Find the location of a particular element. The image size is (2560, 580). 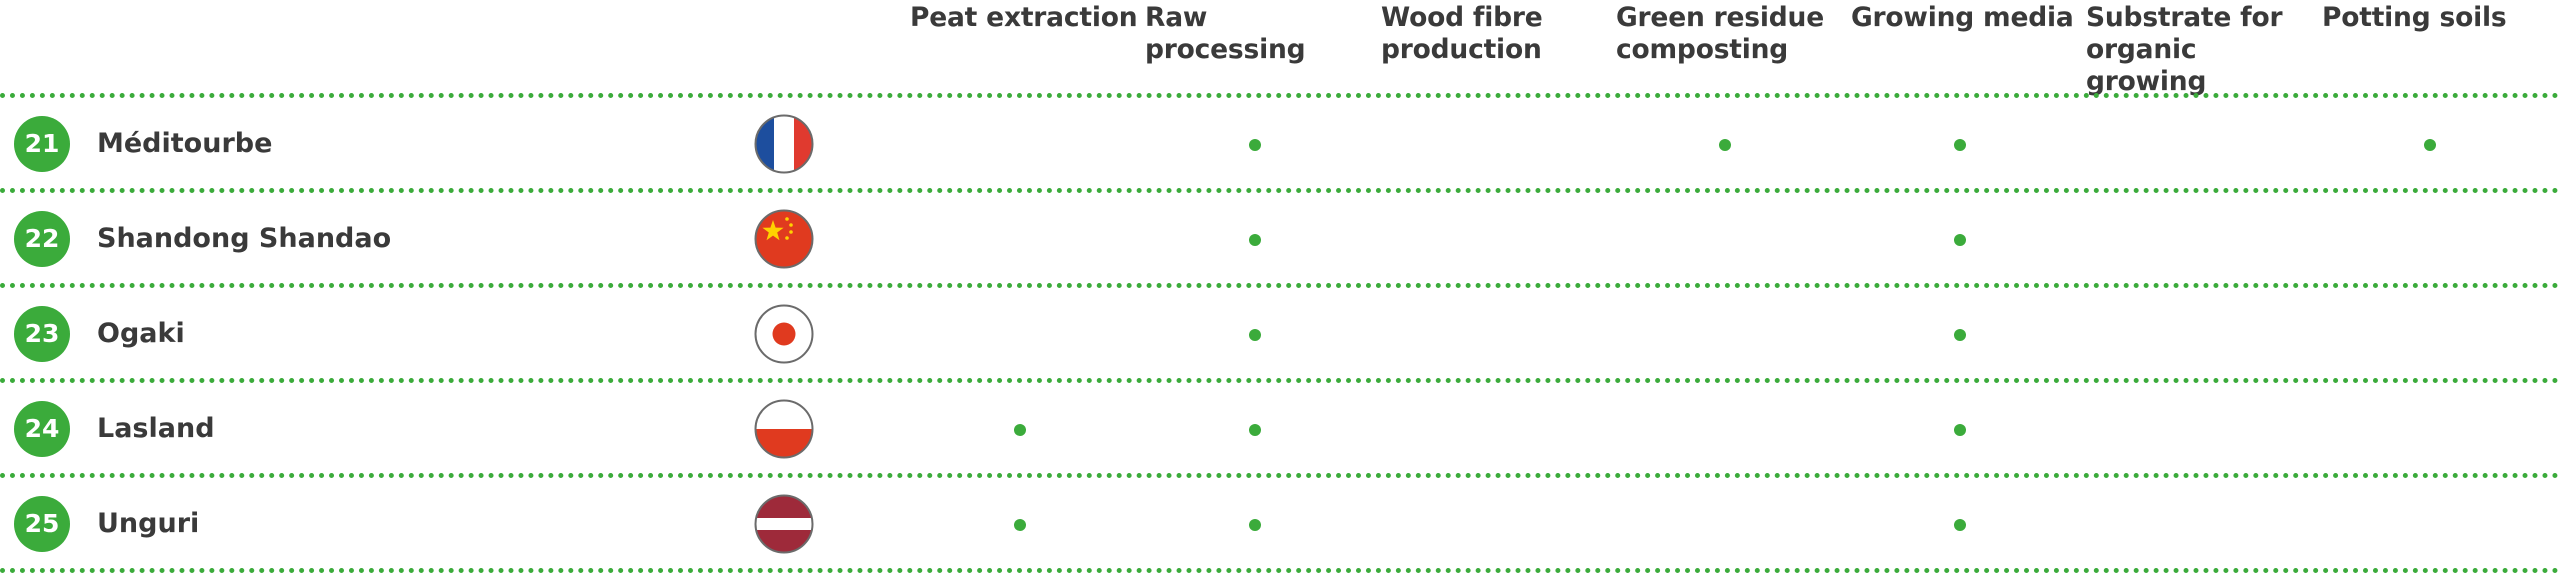

company-name: Shandong Shandao is located at coordinates (244, 238).